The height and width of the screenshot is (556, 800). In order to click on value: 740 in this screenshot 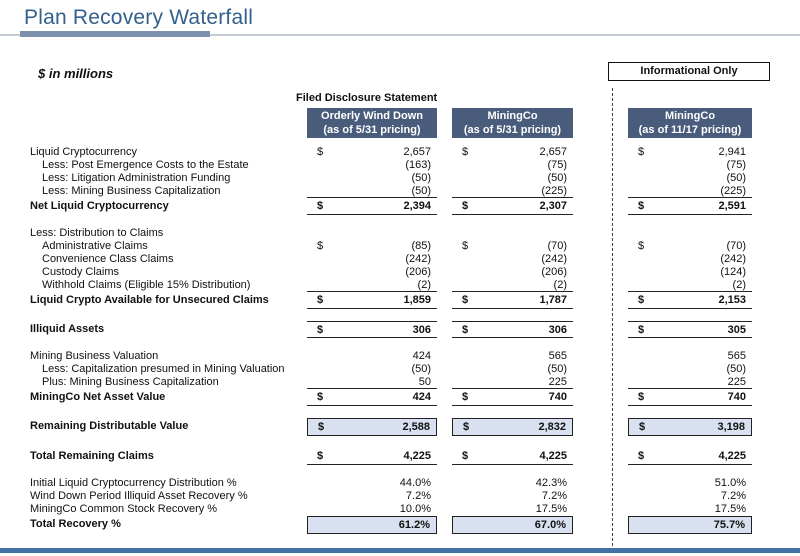, I will do `click(557, 397)`.